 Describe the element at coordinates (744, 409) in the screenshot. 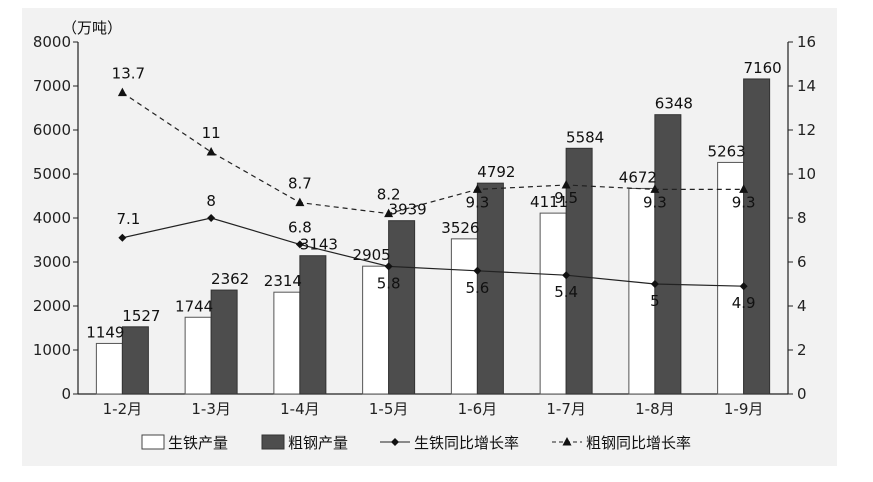

I see `x-tick-label: 1-9月` at that location.